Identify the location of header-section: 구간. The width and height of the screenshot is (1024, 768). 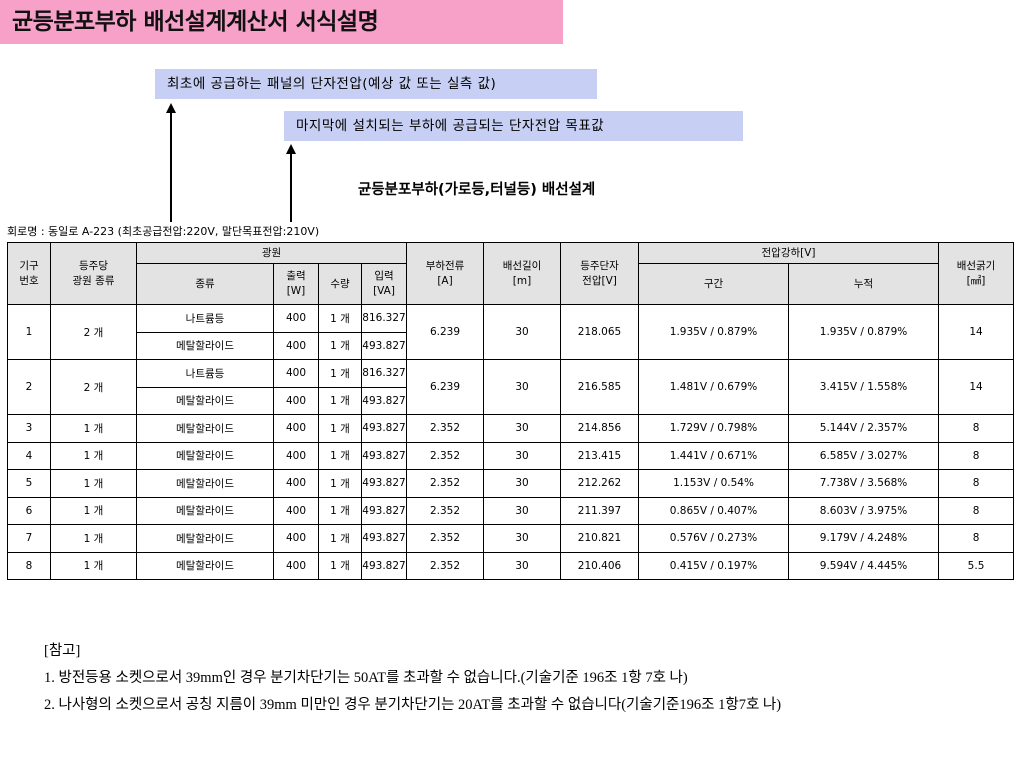
(714, 284).